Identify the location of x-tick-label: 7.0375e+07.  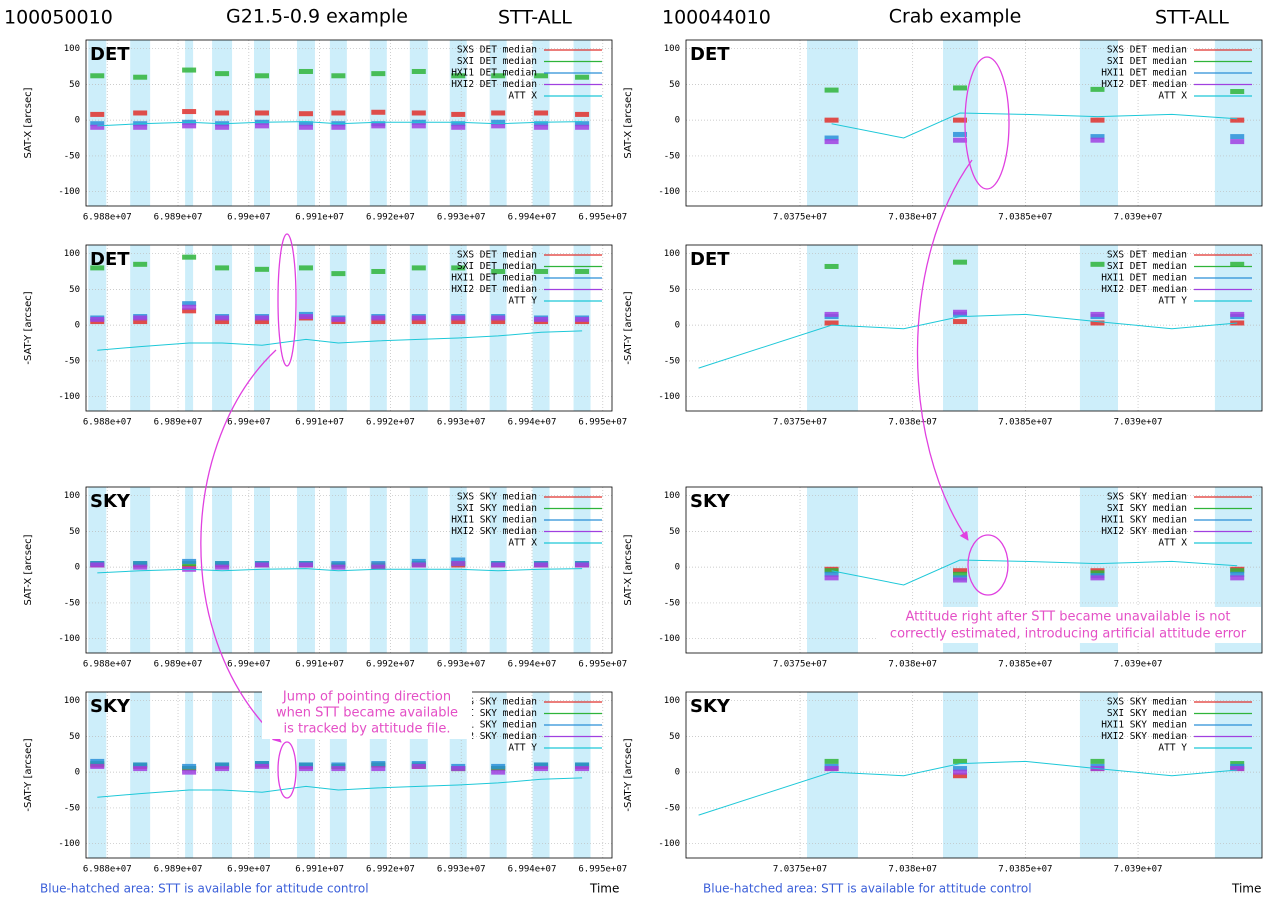
(800, 218).